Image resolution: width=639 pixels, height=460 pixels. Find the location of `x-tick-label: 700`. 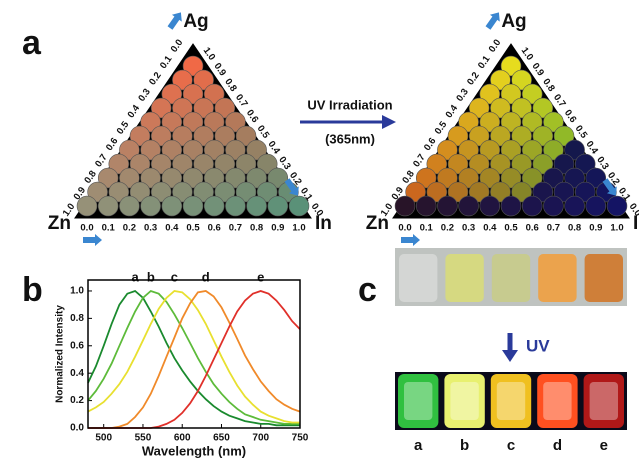

x-tick-label: 700 is located at coordinates (260, 438).